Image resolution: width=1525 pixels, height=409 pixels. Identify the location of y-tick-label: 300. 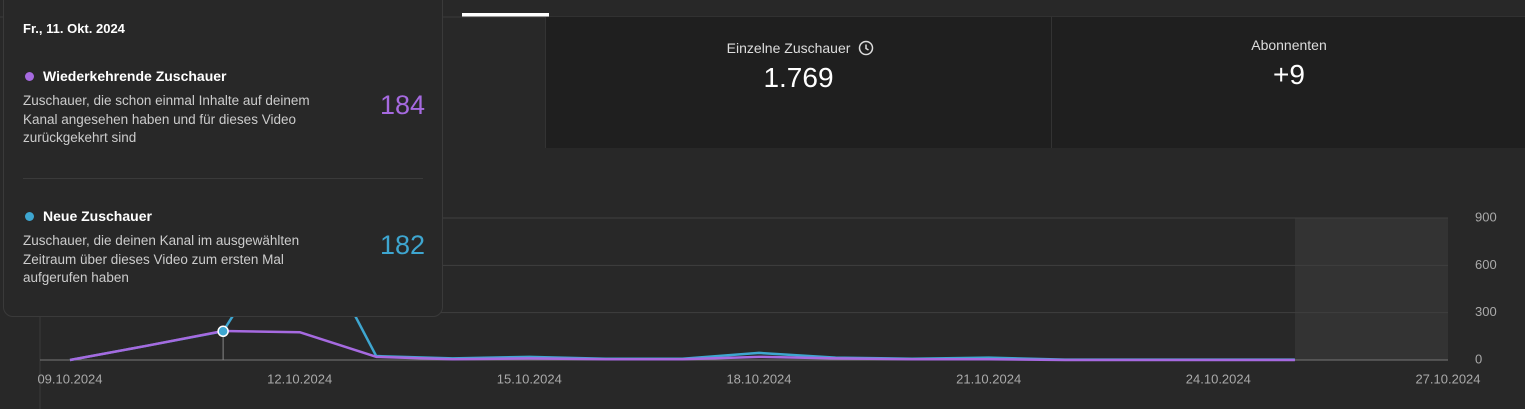
(1486, 311).